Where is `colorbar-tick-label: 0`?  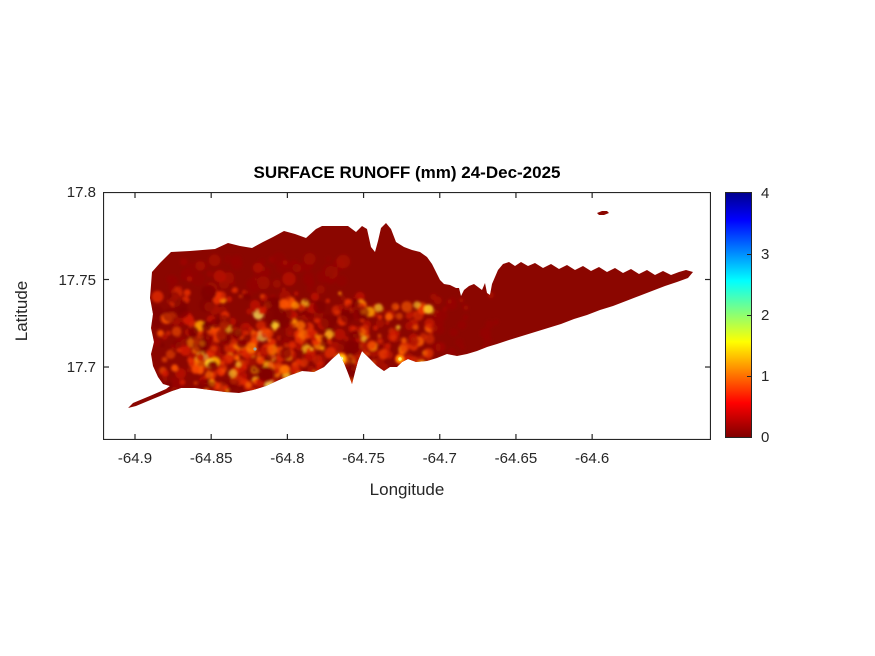 colorbar-tick-label: 0 is located at coordinates (765, 437).